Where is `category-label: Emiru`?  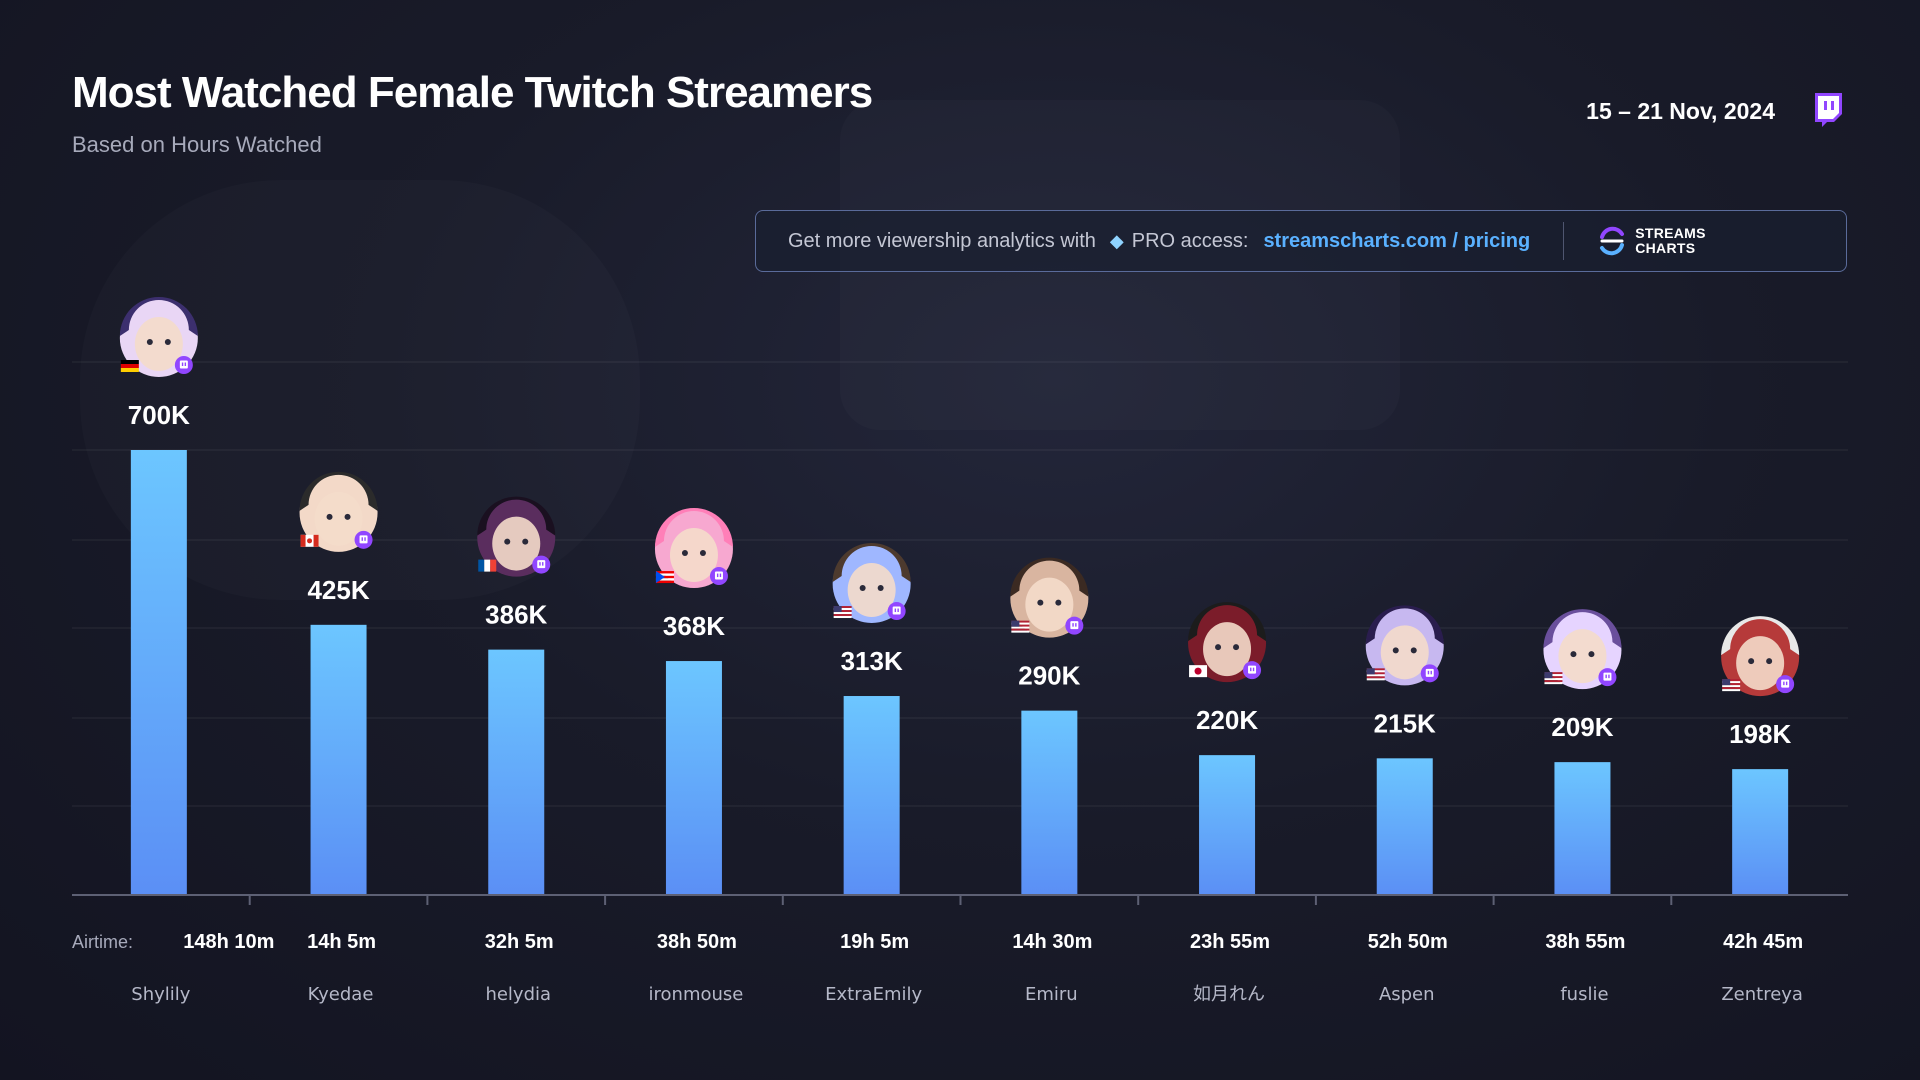 category-label: Emiru is located at coordinates (1051, 994).